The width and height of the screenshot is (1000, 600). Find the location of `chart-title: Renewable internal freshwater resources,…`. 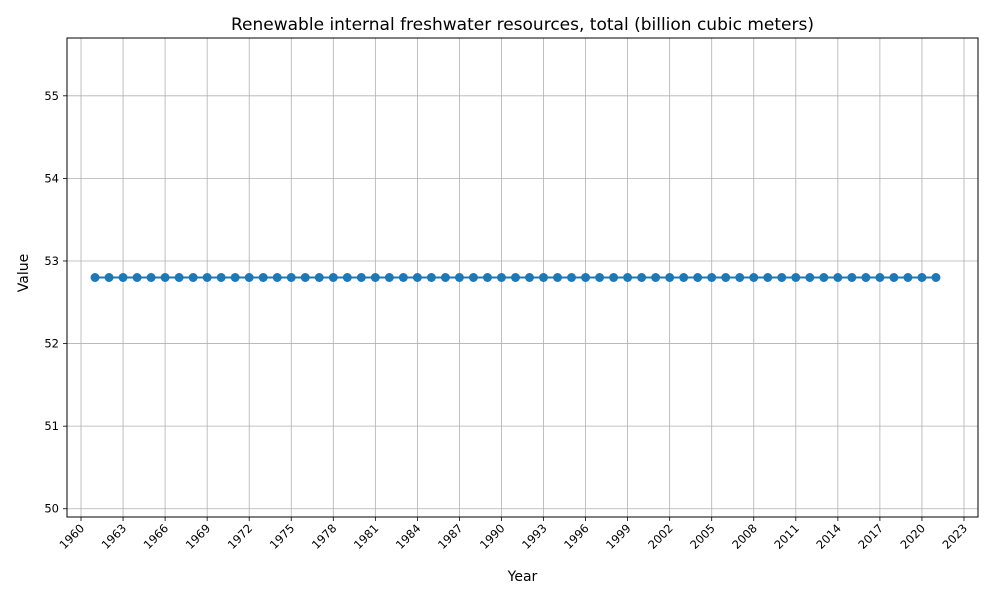

chart-title: Renewable internal freshwater resources,… is located at coordinates (522, 25).